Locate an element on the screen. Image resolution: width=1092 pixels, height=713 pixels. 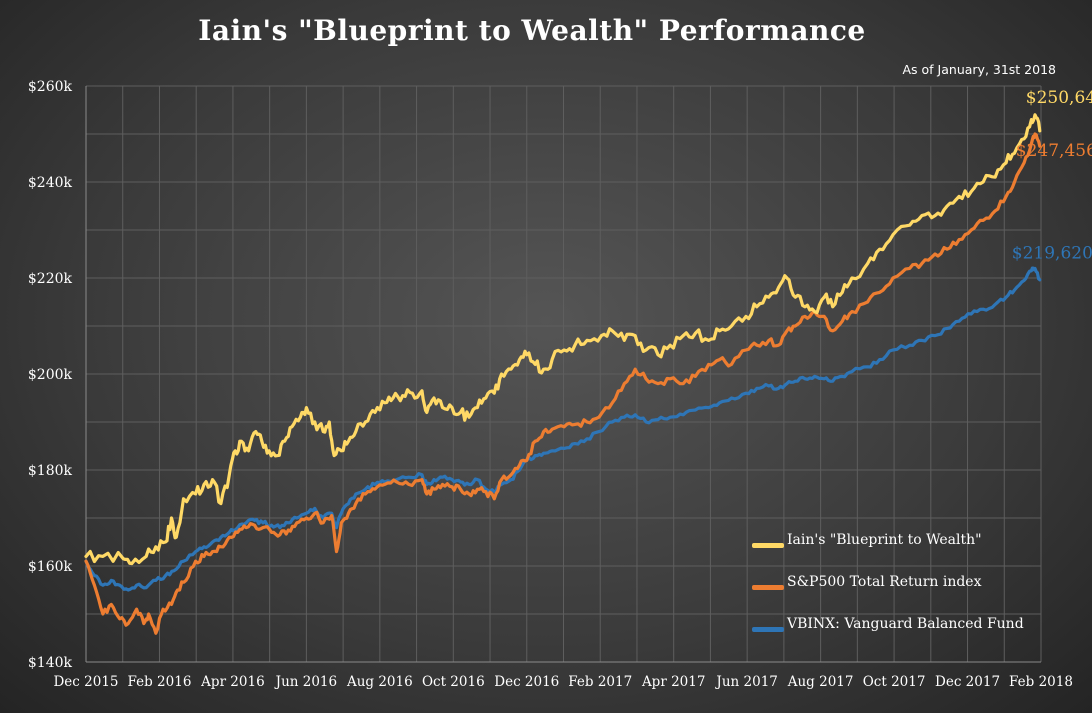
x-tick-label: Apr 2017 is located at coordinates (673, 682).